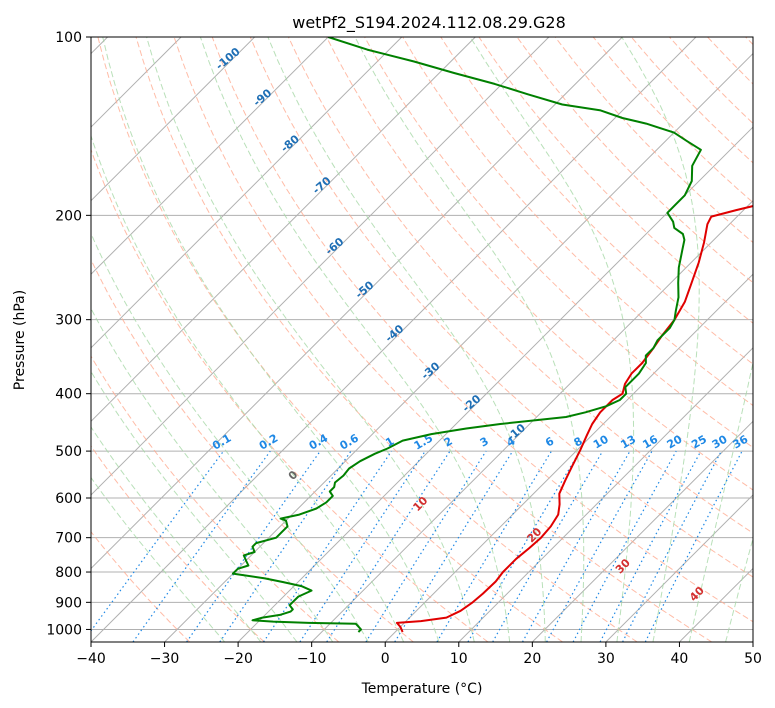  Describe the element at coordinates (91, 659) in the screenshot. I see `x-tick-label: −40` at that location.